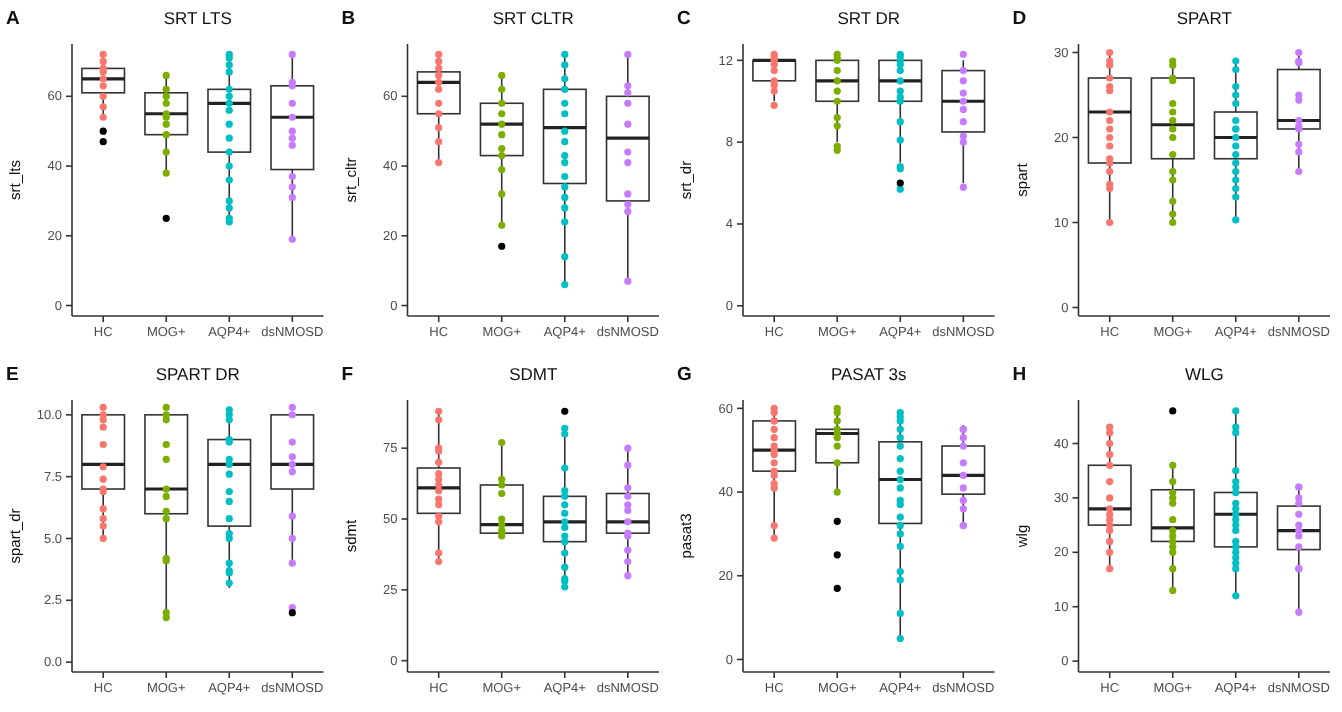 The image size is (1342, 712). Describe the element at coordinates (684, 19) in the screenshot. I see `text: C` at that location.